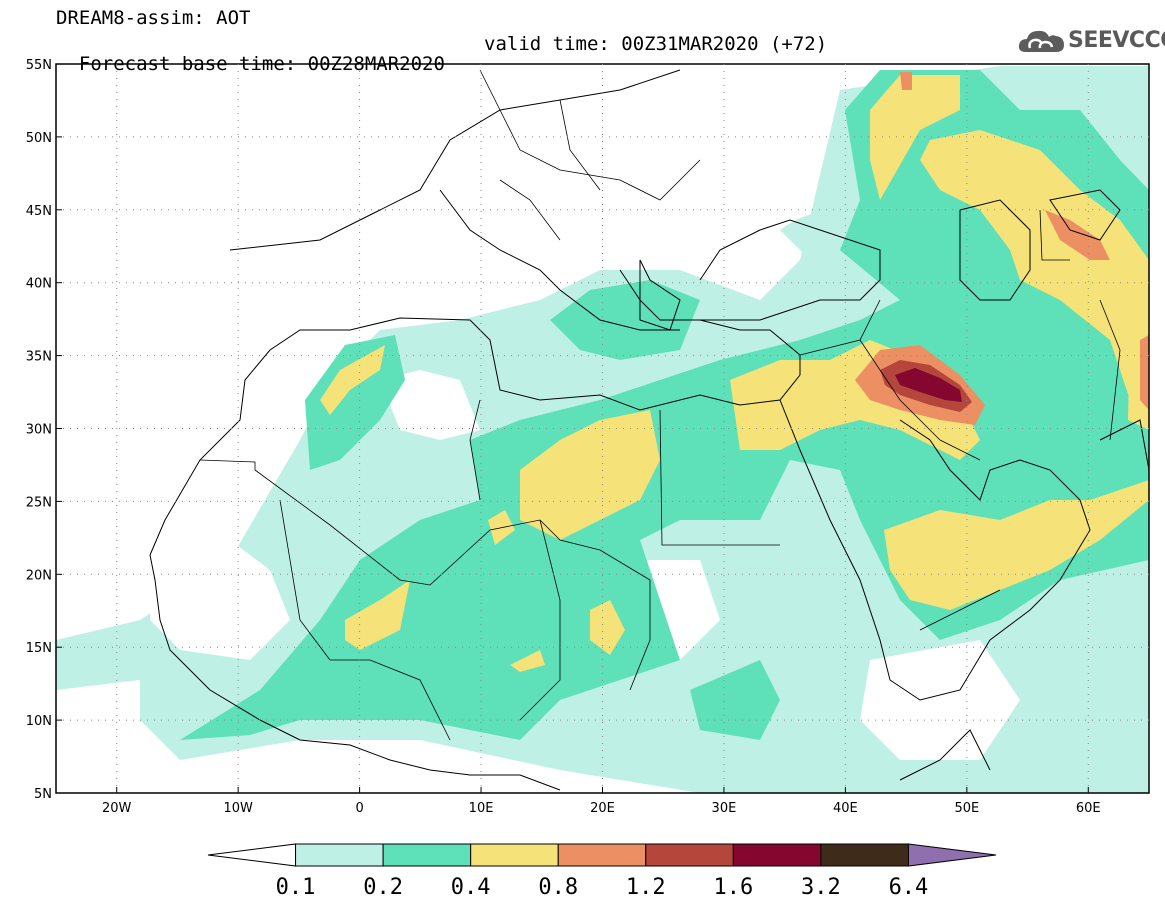 Image resolution: width=1165 pixels, height=905 pixels. I want to click on lat-label: 5N, so click(43, 794).